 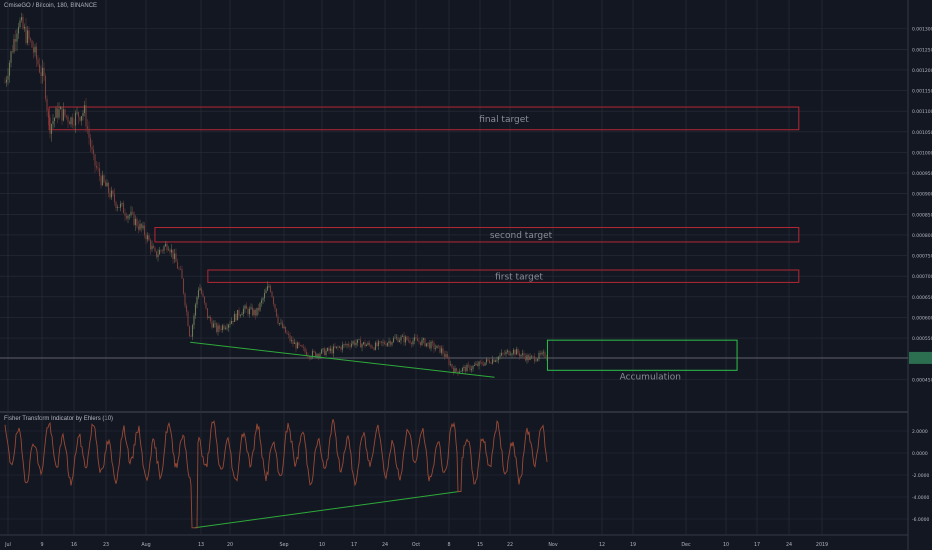 What do you see at coordinates (921, 520) in the screenshot?
I see `indicator-tick-label: -6.0000` at bounding box center [921, 520].